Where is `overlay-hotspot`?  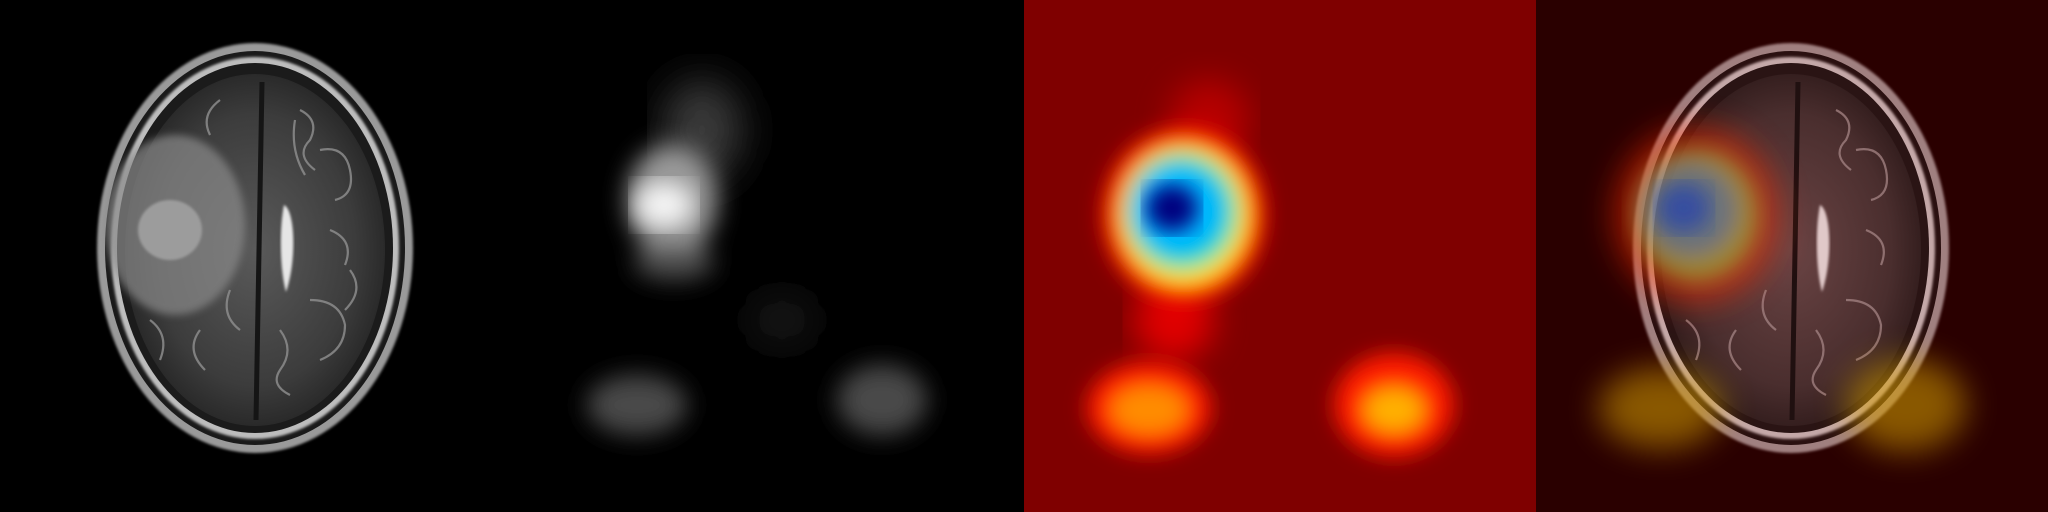 overlay-hotspot is located at coordinates (1684, 208).